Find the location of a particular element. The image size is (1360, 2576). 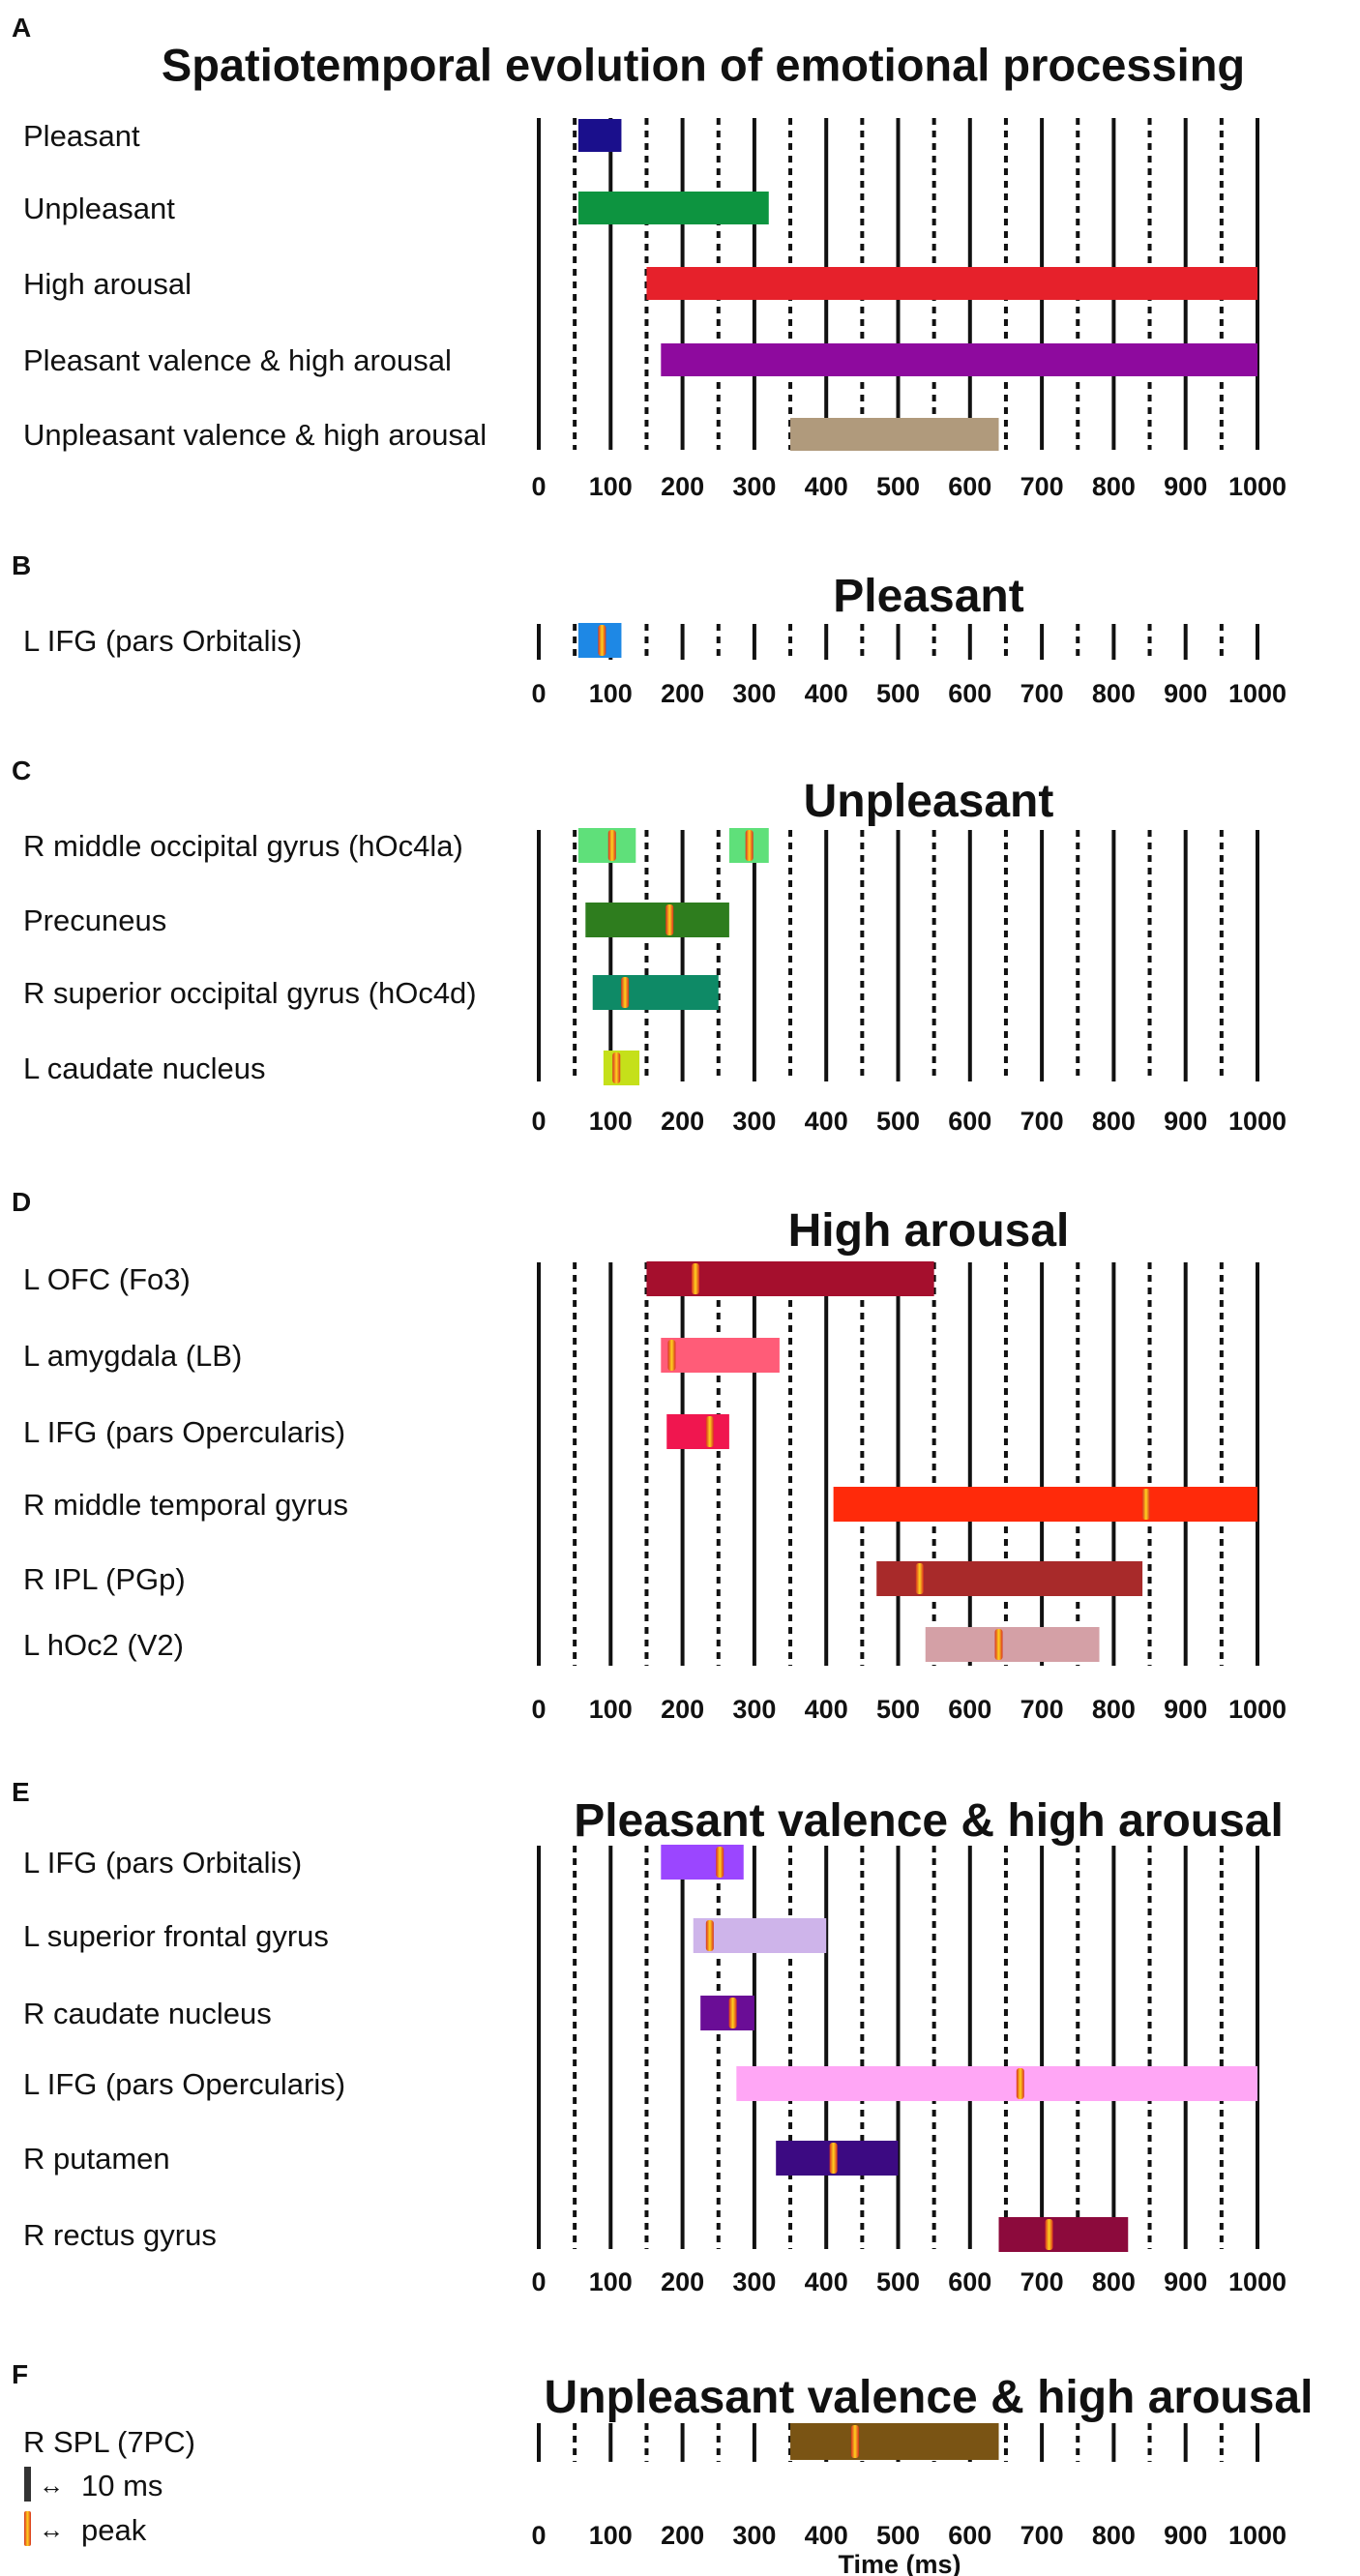

x-axis-label: Time (ms) is located at coordinates (900, 2563).